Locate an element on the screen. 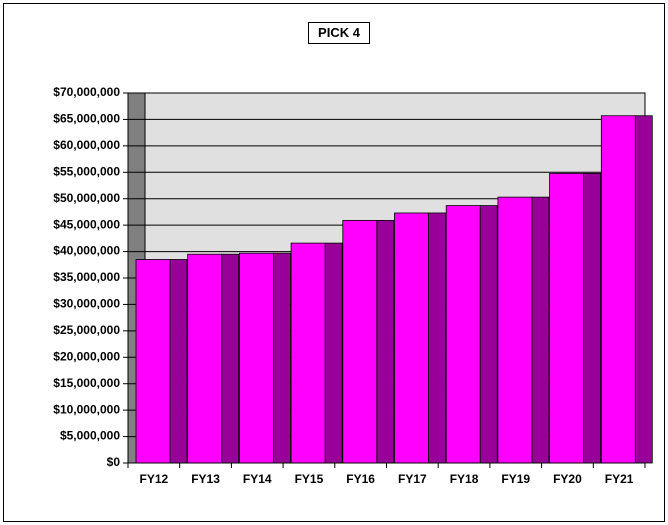 The height and width of the screenshot is (525, 668). y-tick-label: $10,000,000 is located at coordinates (86, 409).